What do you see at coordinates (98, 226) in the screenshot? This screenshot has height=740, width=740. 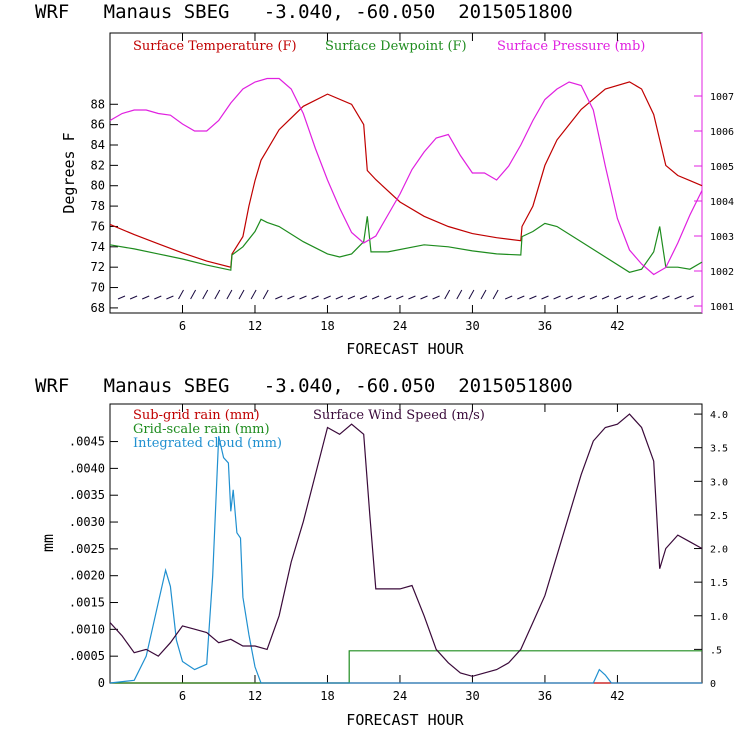 I see `y-tick-label: 76` at bounding box center [98, 226].